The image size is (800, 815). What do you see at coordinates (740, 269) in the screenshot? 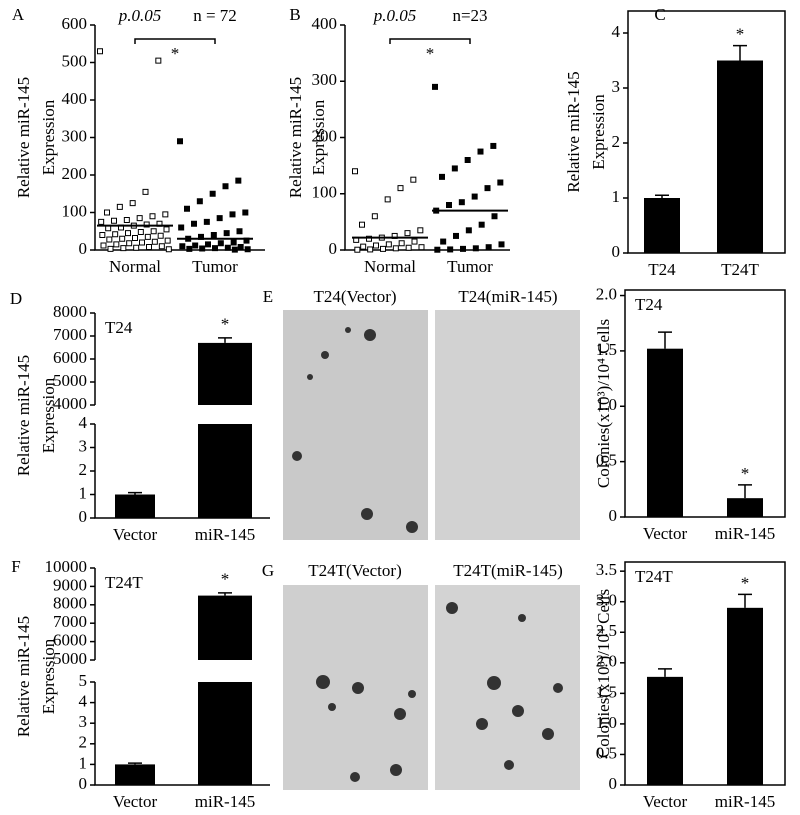
I see `x-tick-label: T24T` at bounding box center [740, 269].